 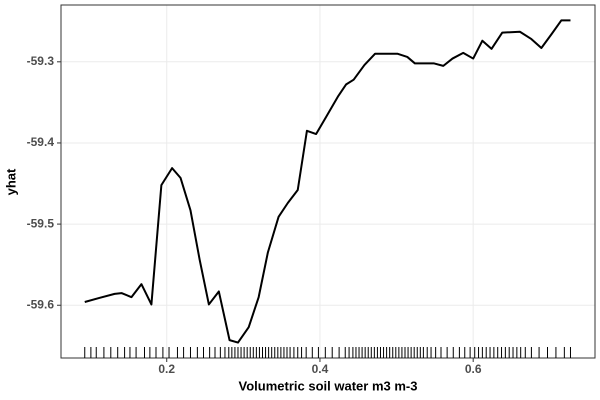 What do you see at coordinates (473, 369) in the screenshot?
I see `x-tick-label: 0.6` at bounding box center [473, 369].